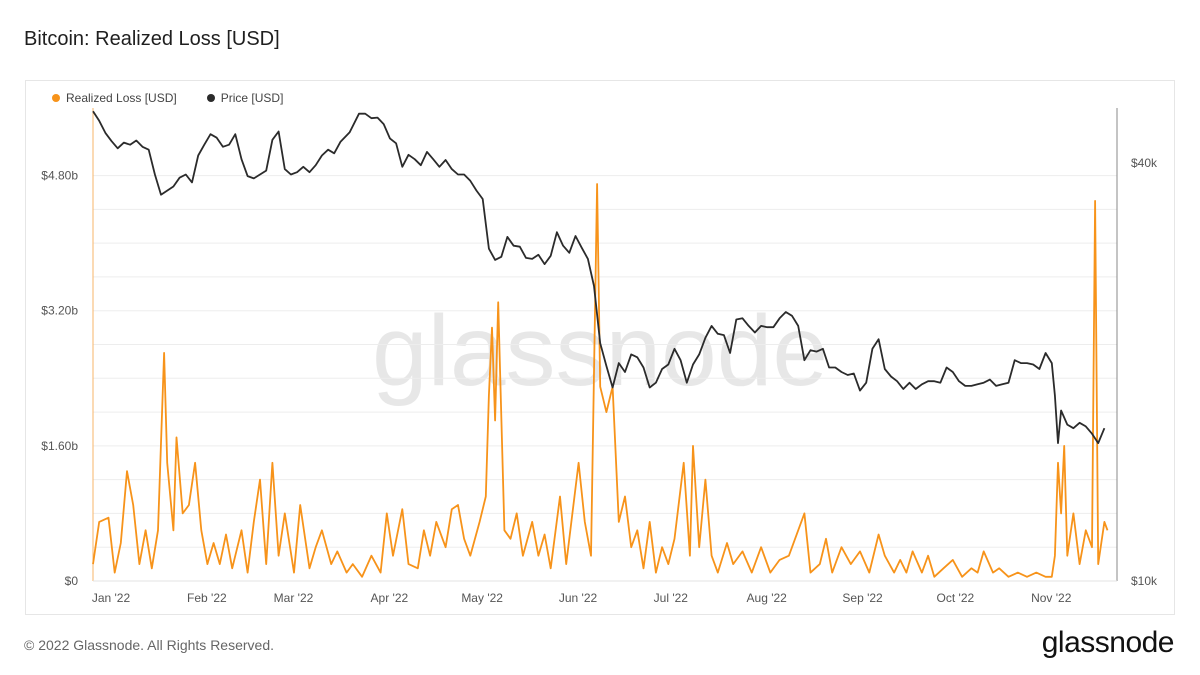  I want to click on copyright-text: © 2022 Glassnode. All Rights Reserved., so click(149, 645).